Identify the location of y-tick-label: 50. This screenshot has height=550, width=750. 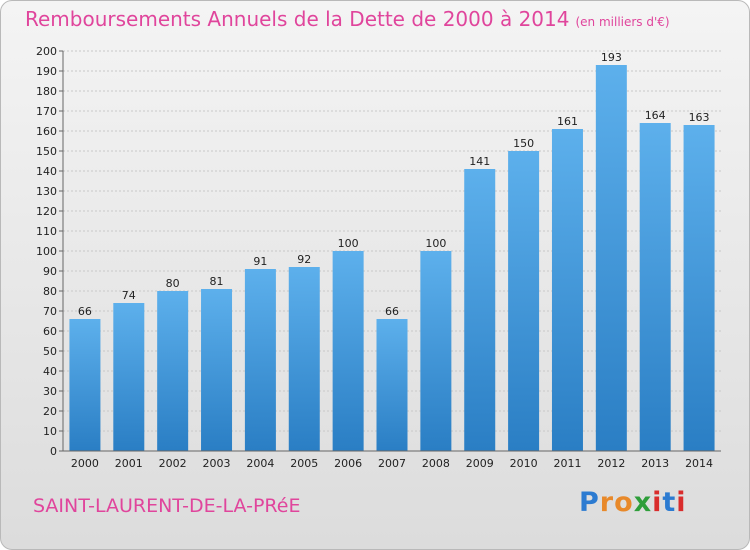
(50, 351).